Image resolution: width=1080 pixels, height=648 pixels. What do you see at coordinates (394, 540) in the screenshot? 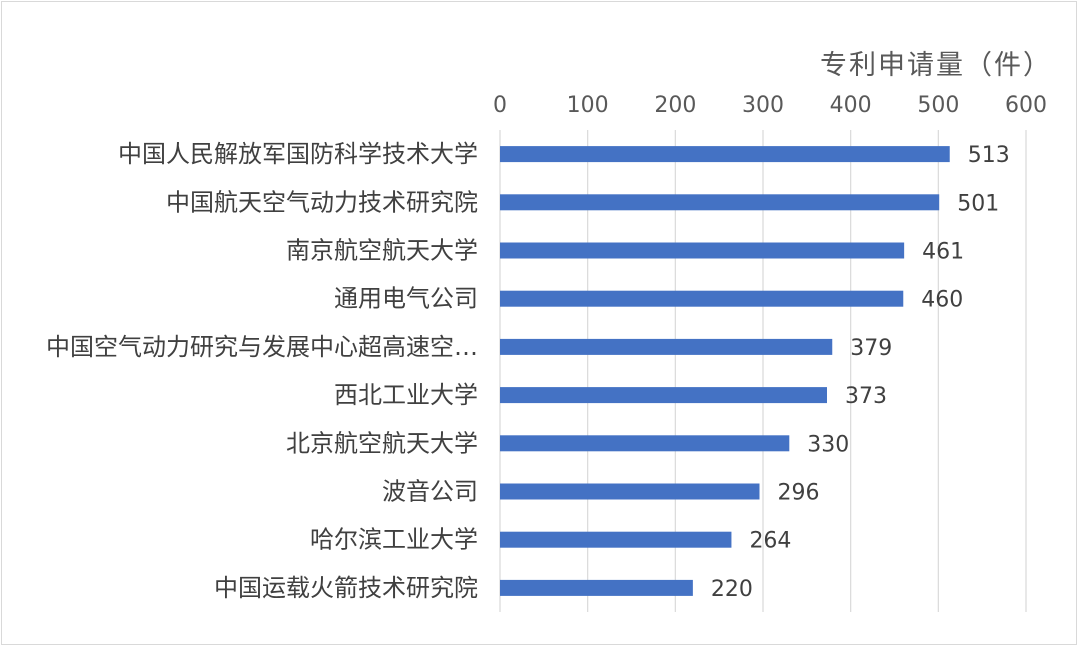
I see `category-label: 哈尔滨工业大学` at bounding box center [394, 540].